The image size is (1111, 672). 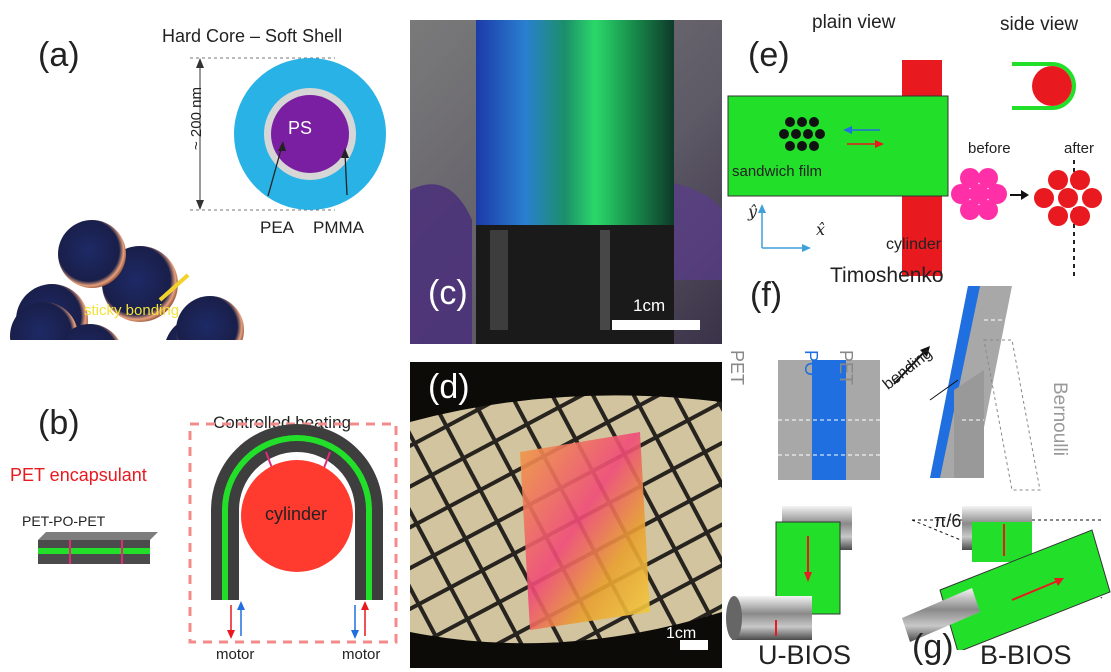 I want to click on ps-label: PS, so click(x=300, y=128).